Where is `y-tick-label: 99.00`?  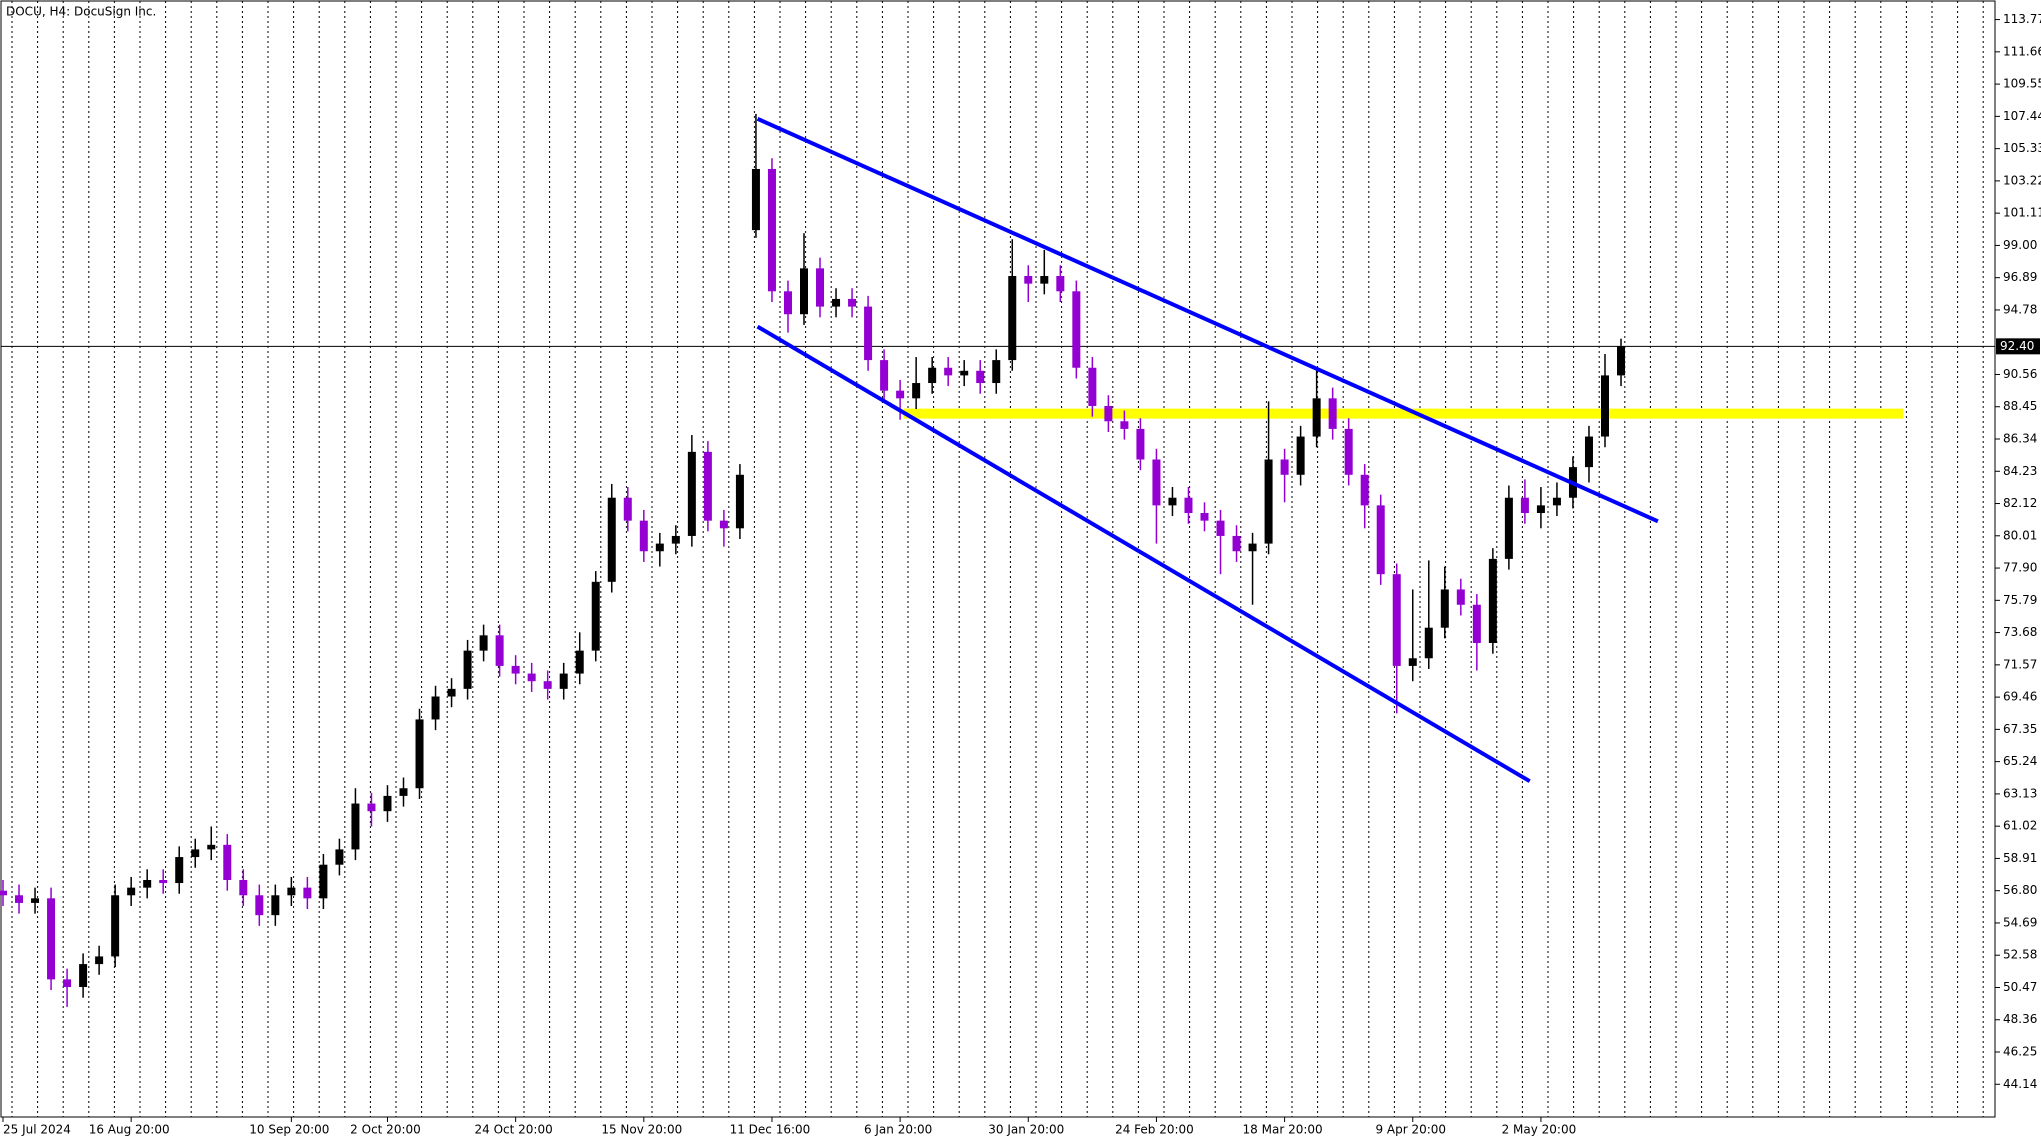 y-tick-label: 99.00 is located at coordinates (2020, 245).